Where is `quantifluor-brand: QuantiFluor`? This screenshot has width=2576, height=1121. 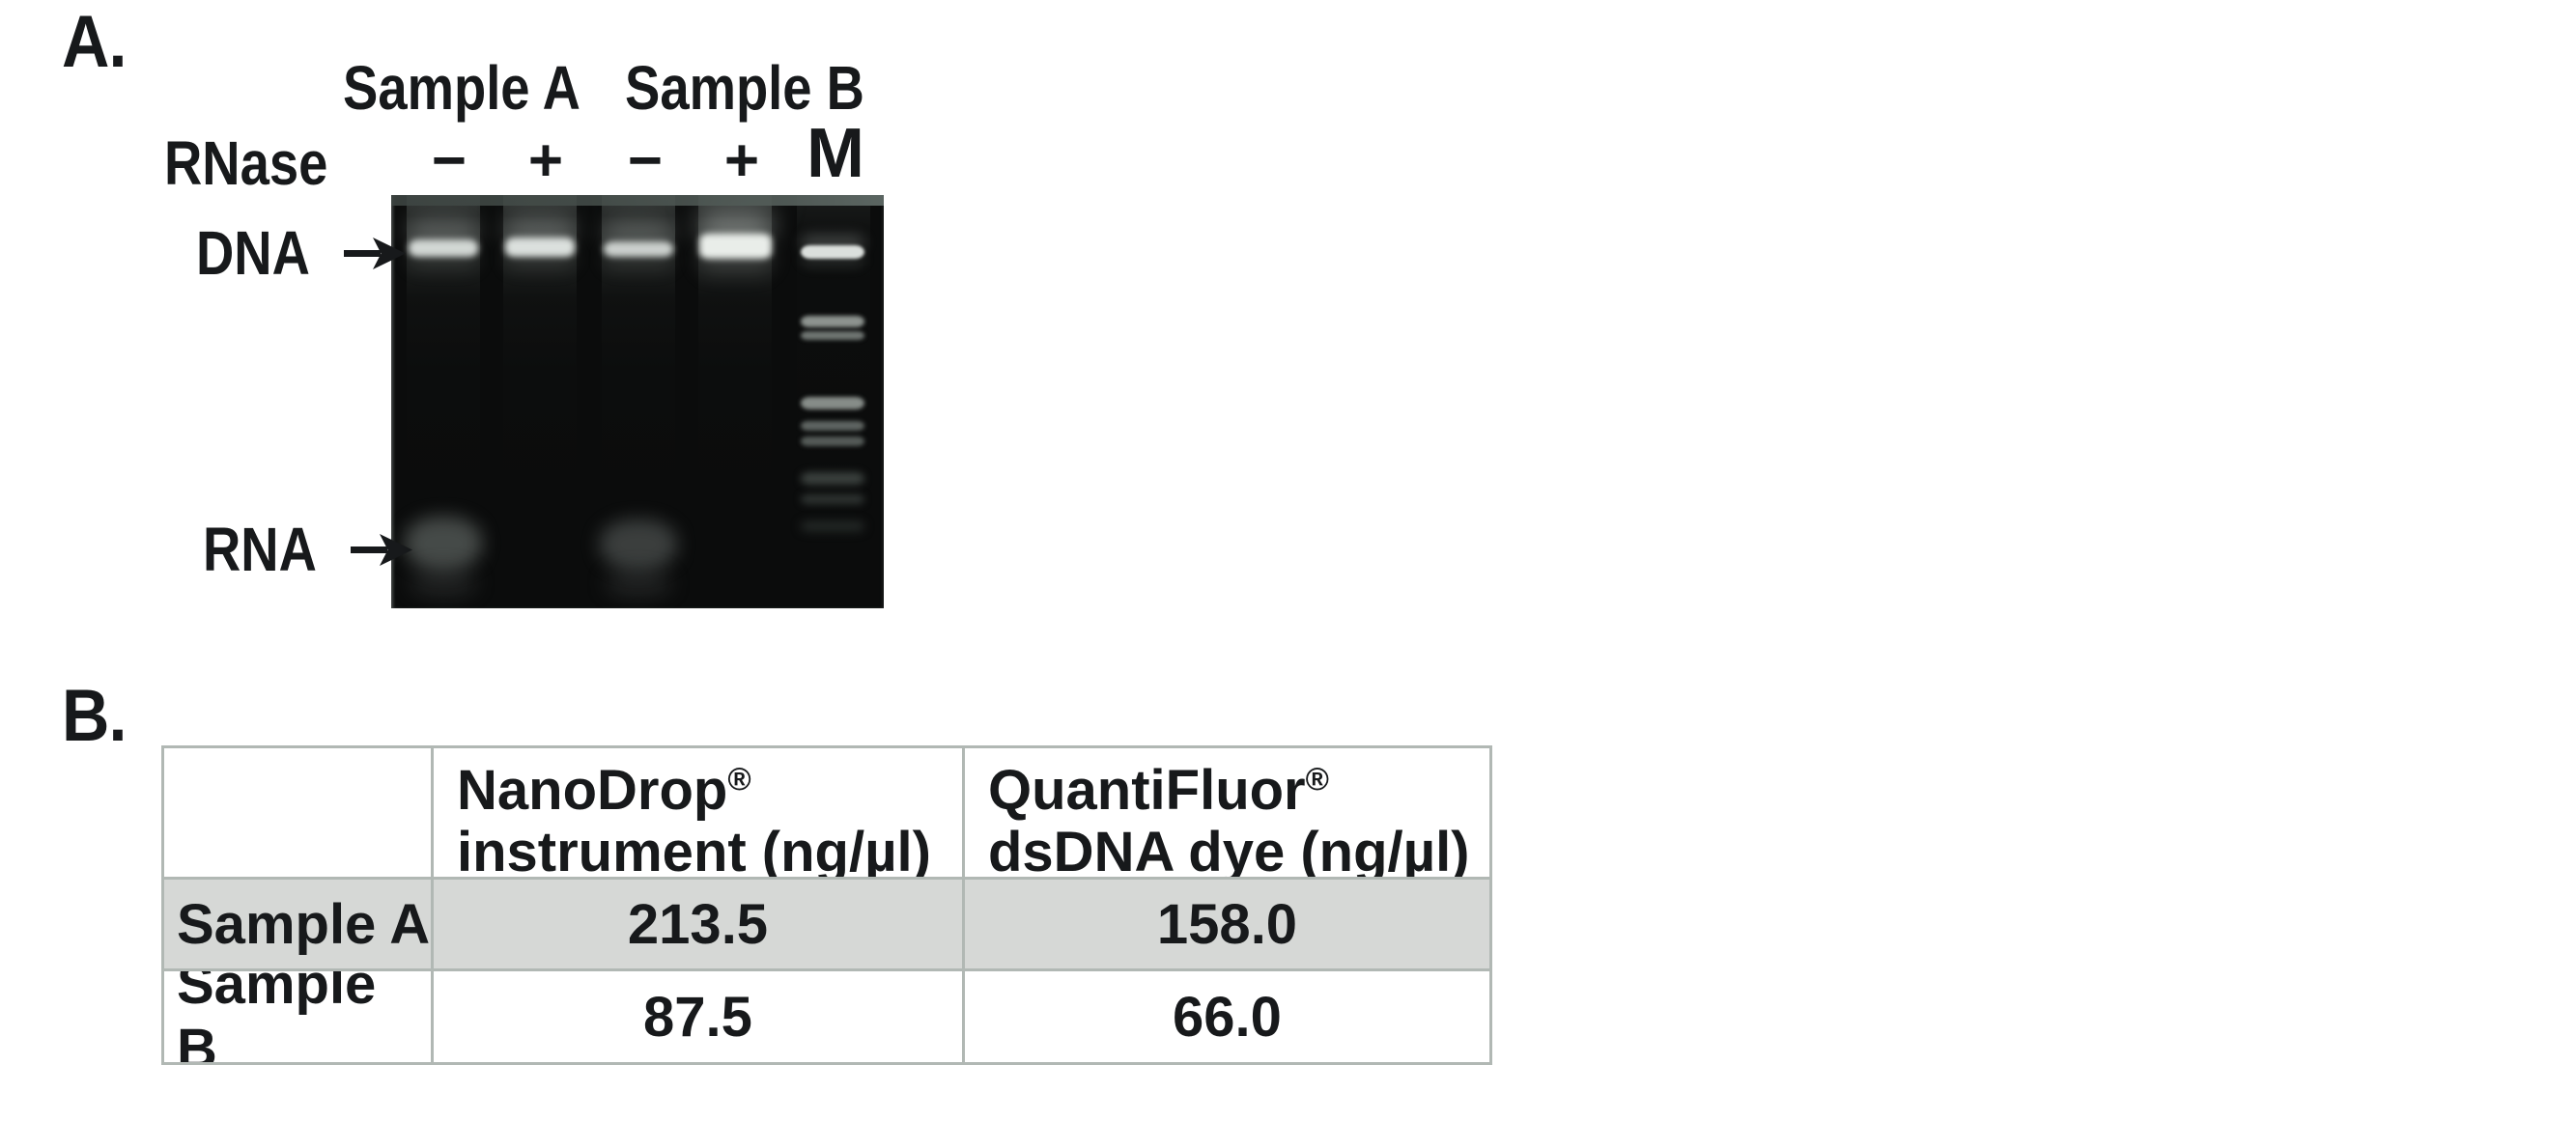
quantifluor-brand: QuantiFluor is located at coordinates (1147, 790).